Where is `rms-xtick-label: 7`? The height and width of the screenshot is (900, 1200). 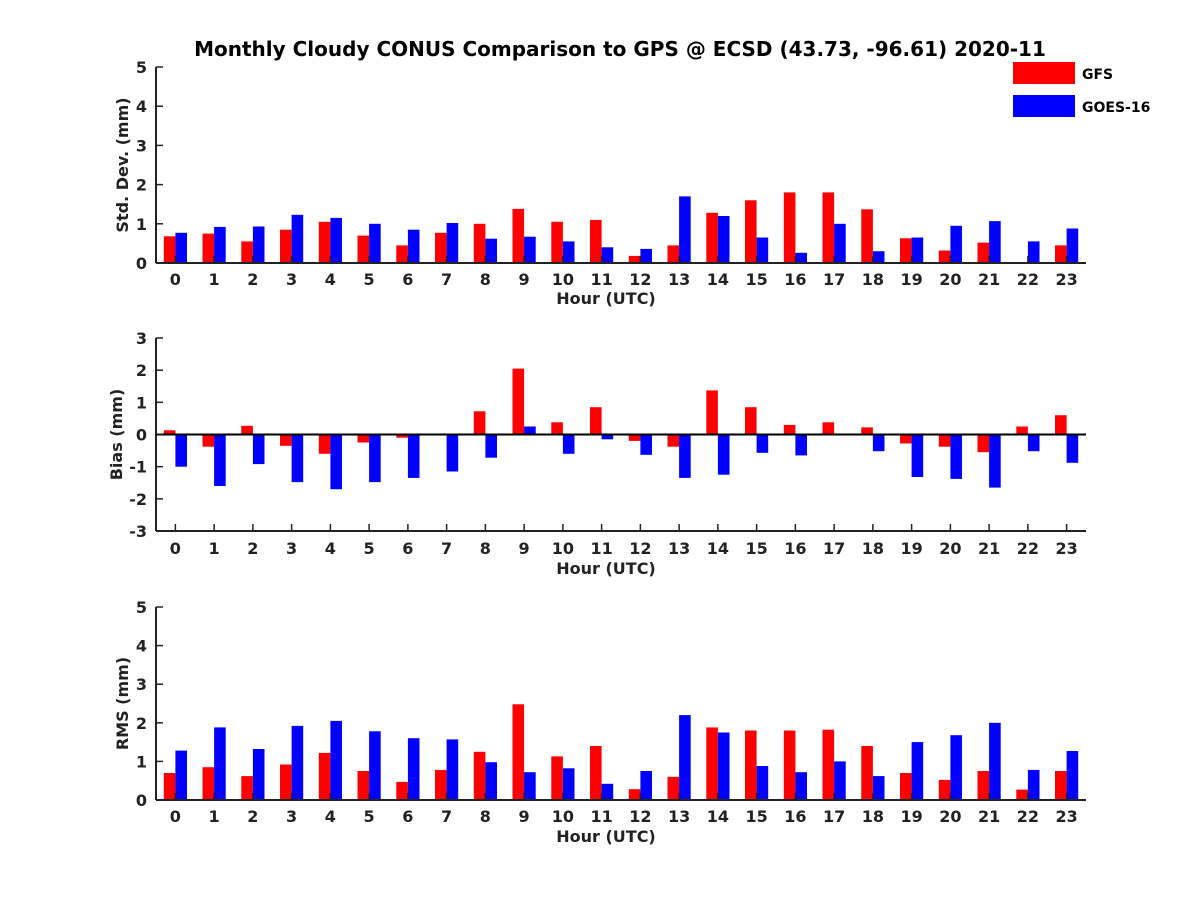
rms-xtick-label: 7 is located at coordinates (446, 816).